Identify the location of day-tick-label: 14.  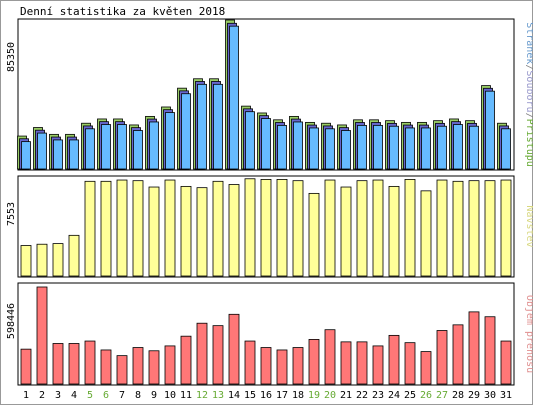
(234, 395).